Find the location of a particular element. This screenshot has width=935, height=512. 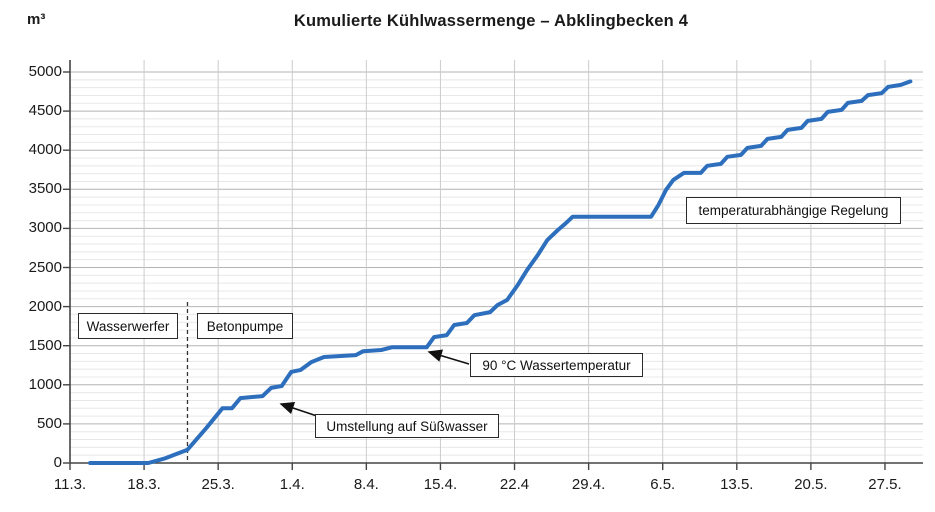

annotation-box: 90 °C Wassertemperatur is located at coordinates (556, 365).